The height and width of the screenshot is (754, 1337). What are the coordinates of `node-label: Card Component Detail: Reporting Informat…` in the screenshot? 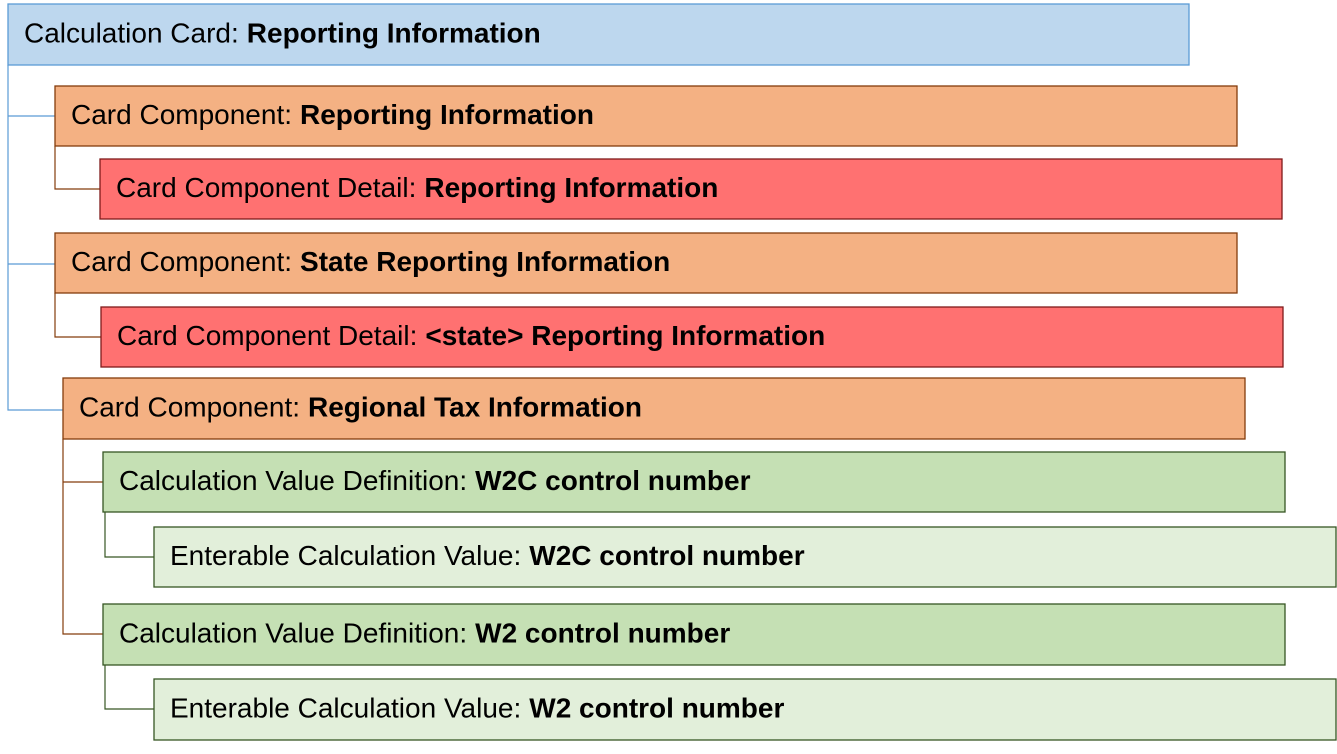 It's located at (417, 187).